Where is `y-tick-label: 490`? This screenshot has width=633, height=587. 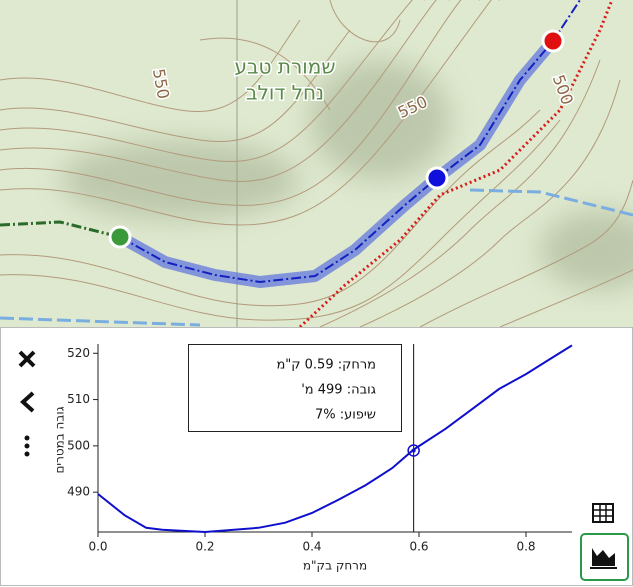 y-tick-label: 490 is located at coordinates (78, 492).